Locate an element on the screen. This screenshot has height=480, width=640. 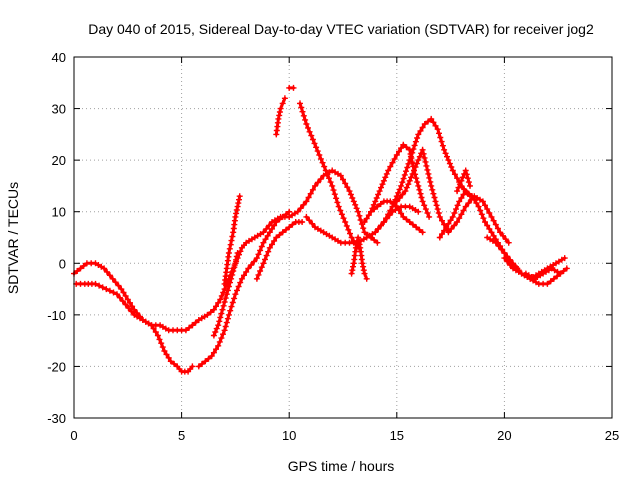
x-tick-label: 20 is located at coordinates (504, 435).